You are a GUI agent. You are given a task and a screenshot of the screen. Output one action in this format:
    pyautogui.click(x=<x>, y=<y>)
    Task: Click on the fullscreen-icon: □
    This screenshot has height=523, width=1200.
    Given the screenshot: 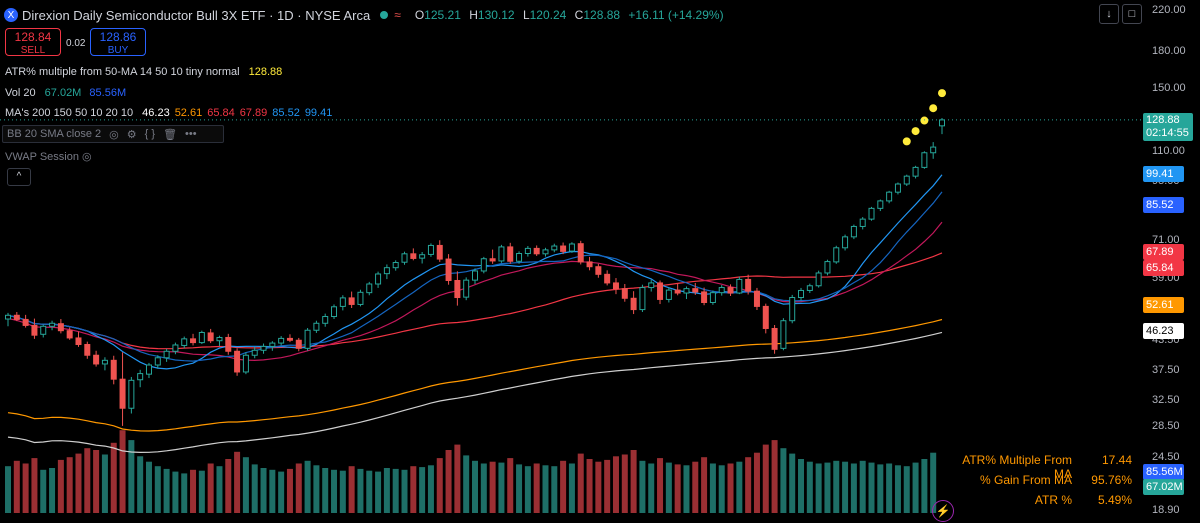 What is the action you would take?
    pyautogui.click(x=1132, y=14)
    